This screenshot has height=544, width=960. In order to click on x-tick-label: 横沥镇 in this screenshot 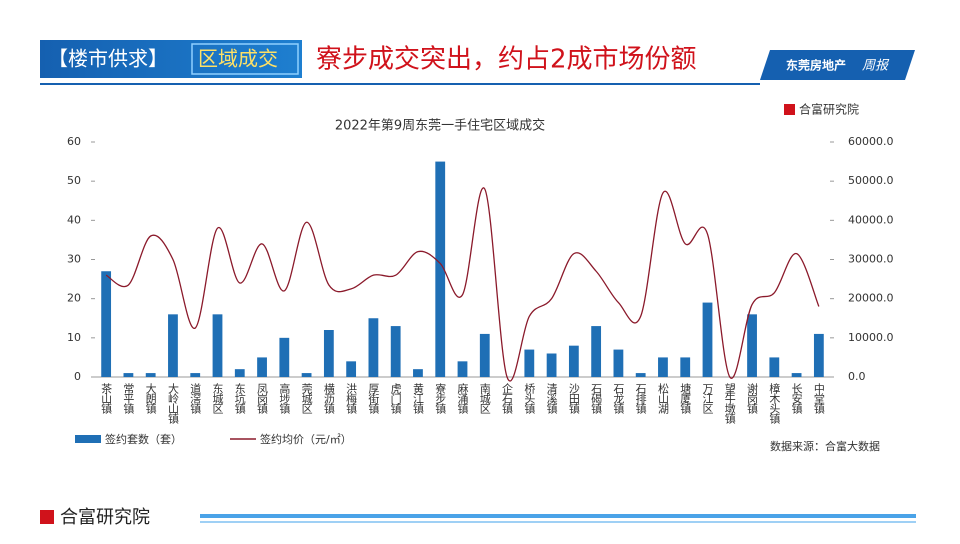, I will do `click(328, 398)`.